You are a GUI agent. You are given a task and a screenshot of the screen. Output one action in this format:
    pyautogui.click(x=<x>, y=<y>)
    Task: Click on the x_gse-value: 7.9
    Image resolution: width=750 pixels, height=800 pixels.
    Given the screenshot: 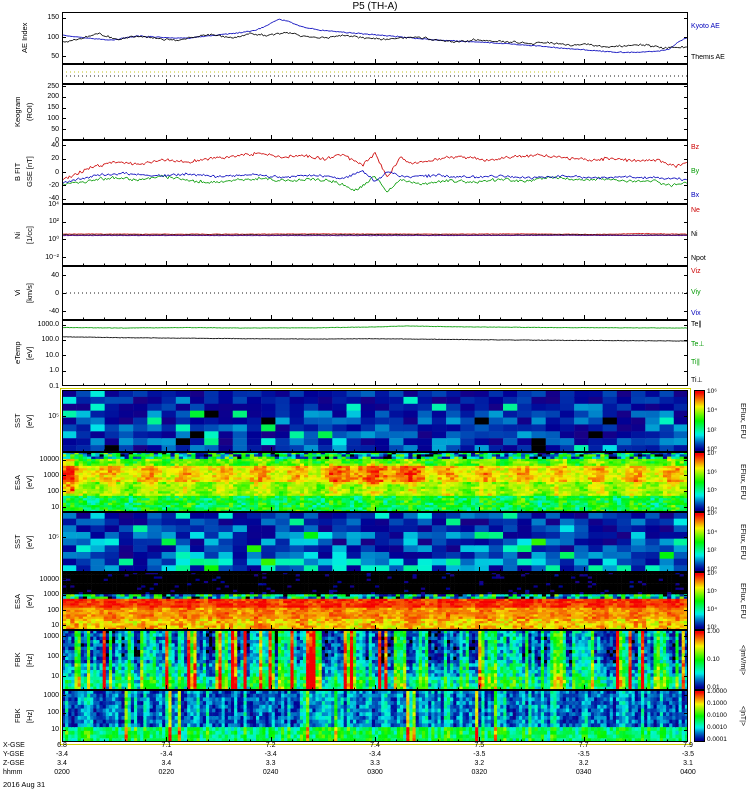 What is the action you would take?
    pyautogui.click(x=688, y=745)
    